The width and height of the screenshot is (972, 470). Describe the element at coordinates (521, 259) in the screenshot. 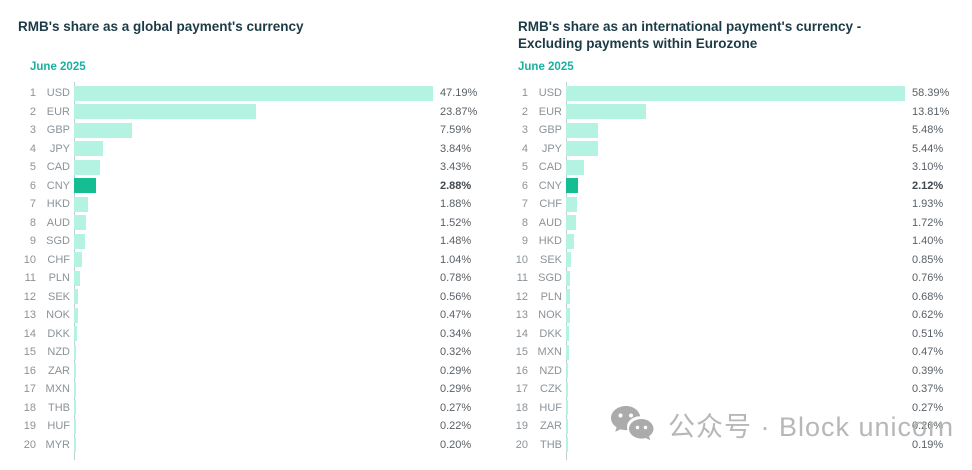

I see `rank-label: 10` at that location.